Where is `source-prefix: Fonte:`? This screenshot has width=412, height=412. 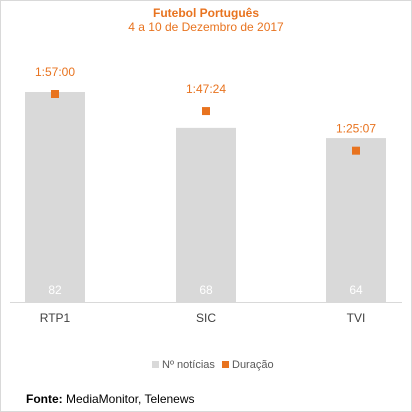
source-prefix: Fonte: is located at coordinates (44, 399).